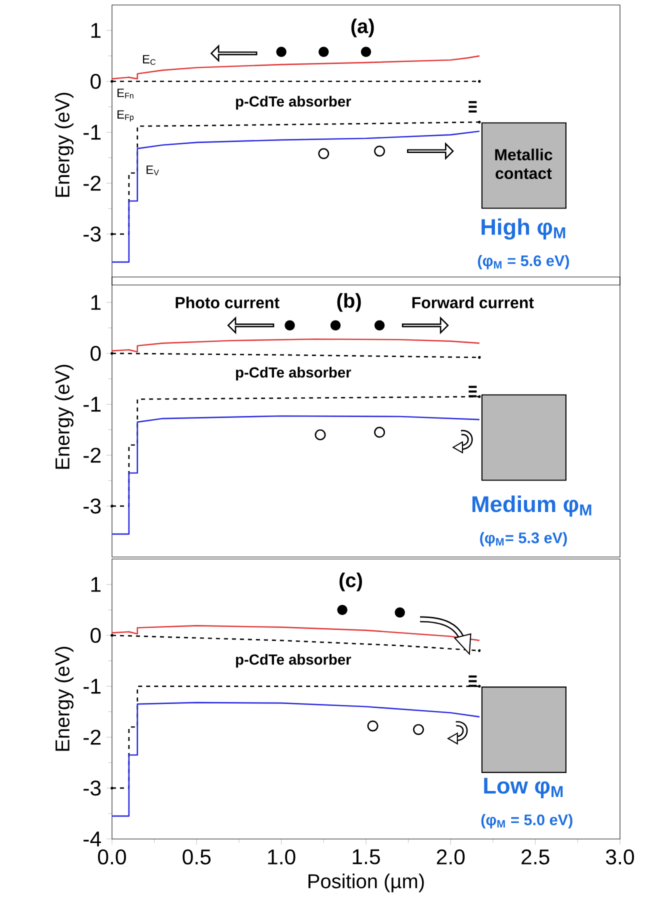  What do you see at coordinates (523, 539) in the screenshot?
I see `annotation: (φ$_{M}$= 5.3 eV)` at bounding box center [523, 539].